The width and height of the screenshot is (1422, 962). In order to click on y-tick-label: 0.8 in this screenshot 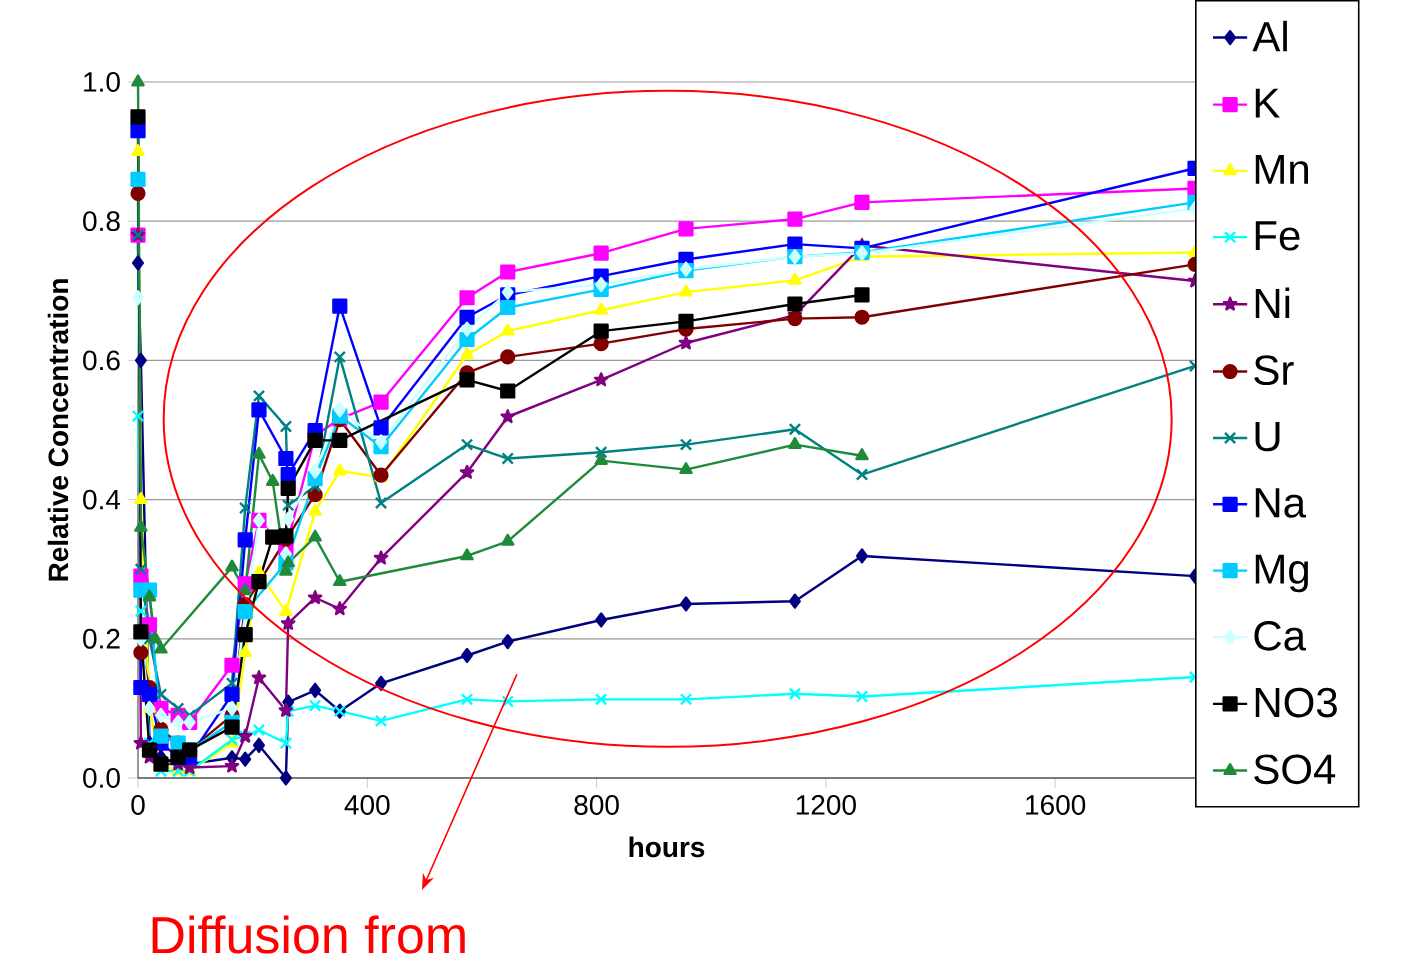, I will do `click(101, 221)`.